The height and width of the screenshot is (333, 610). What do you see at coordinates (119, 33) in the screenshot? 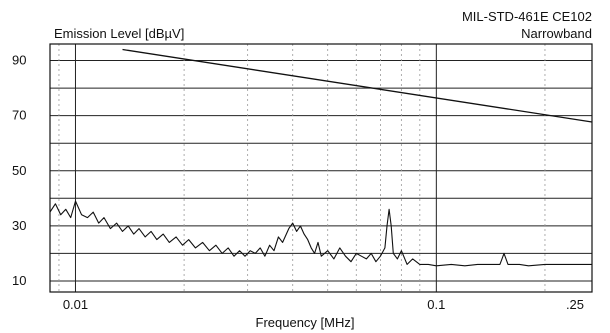
I see `y-axis-label: Emission Level [dBµV]` at bounding box center [119, 33].